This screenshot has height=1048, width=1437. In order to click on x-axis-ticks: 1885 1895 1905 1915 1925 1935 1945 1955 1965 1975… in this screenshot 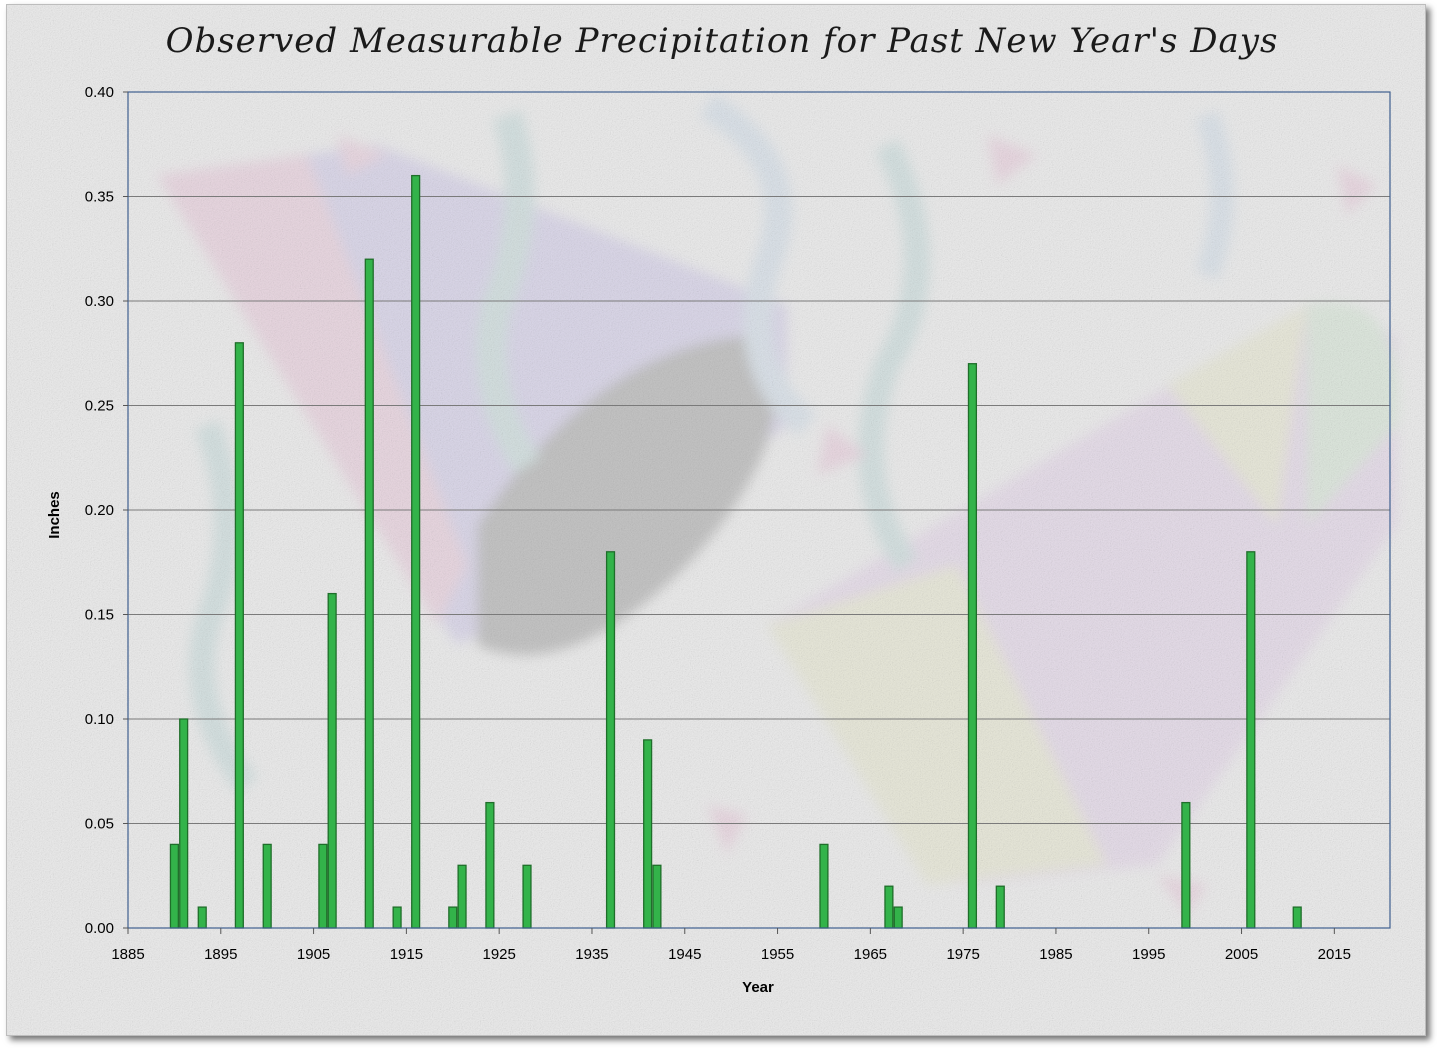, I will do `click(731, 945)`.